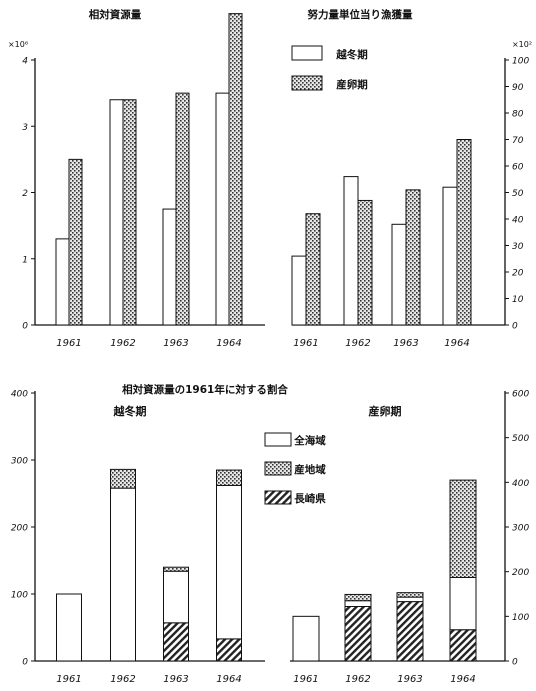 This screenshot has height=691, width=536. Describe the element at coordinates (518, 88) in the screenshot. I see `y-tick-label: 90` at that location.